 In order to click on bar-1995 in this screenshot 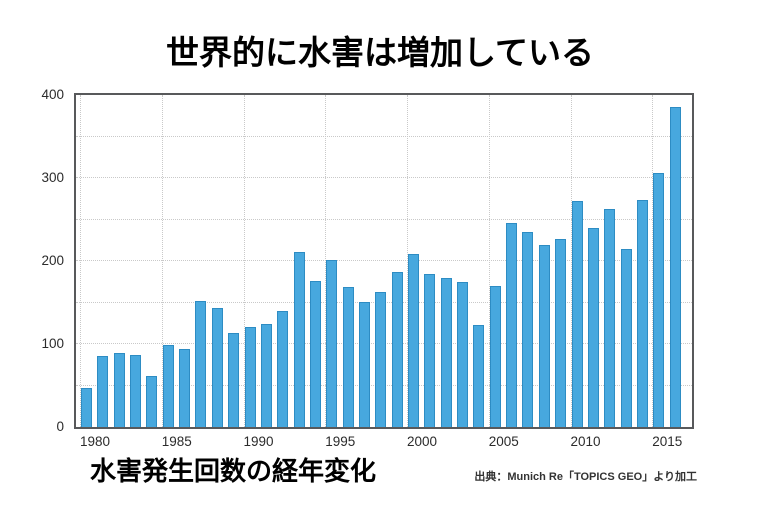, I will do `click(332, 343)`.